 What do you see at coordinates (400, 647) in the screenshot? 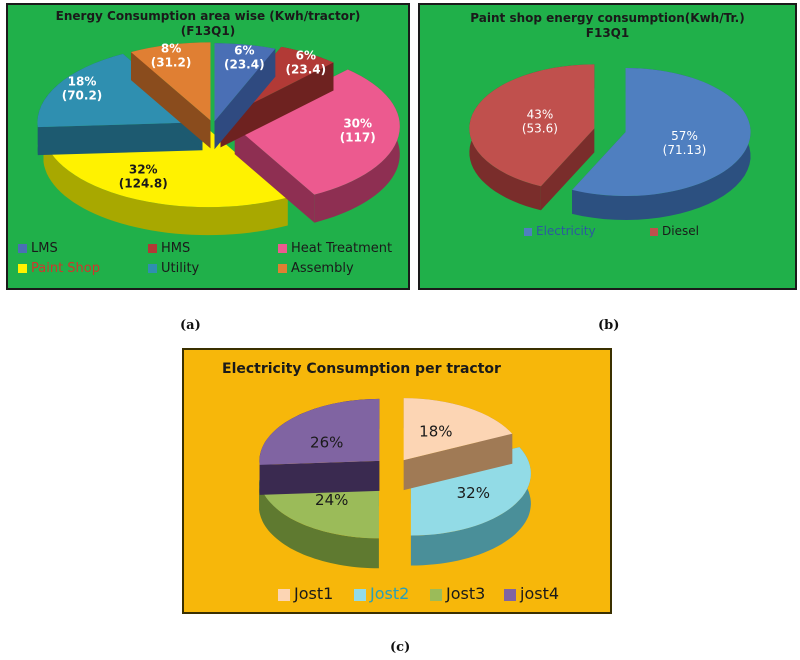
I see `panel-label-c: (c)` at bounding box center [400, 647].